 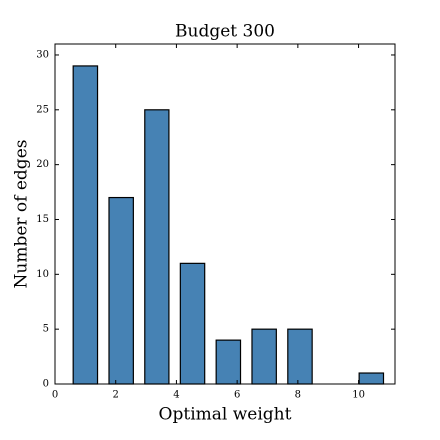 I want to click on chart-title: Budget 300, so click(x=225, y=32).